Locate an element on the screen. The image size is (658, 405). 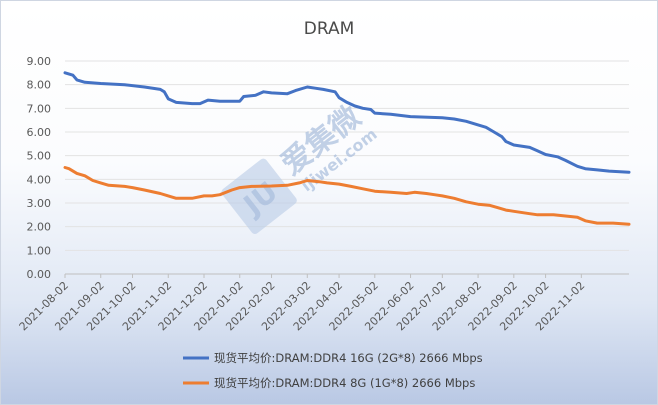
y-tick-label: 9.00 is located at coordinates (39, 61).